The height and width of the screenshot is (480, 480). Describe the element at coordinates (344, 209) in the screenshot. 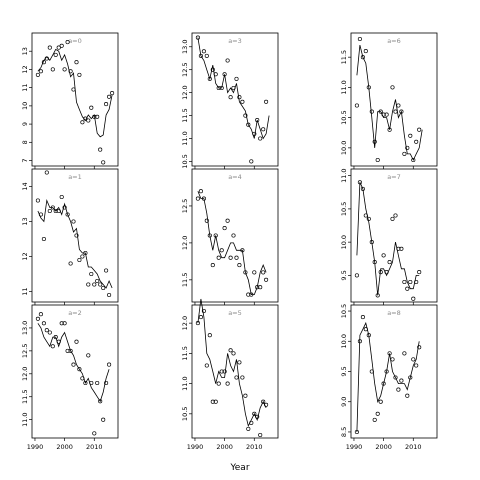

I see `y-tick-label: 10.5` at that location.